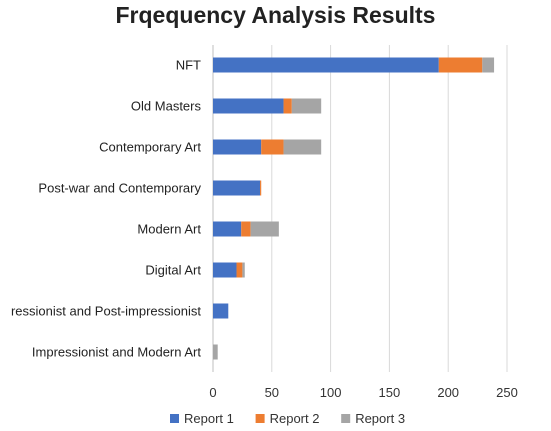  I want to click on category-label: NFT, so click(188, 65).